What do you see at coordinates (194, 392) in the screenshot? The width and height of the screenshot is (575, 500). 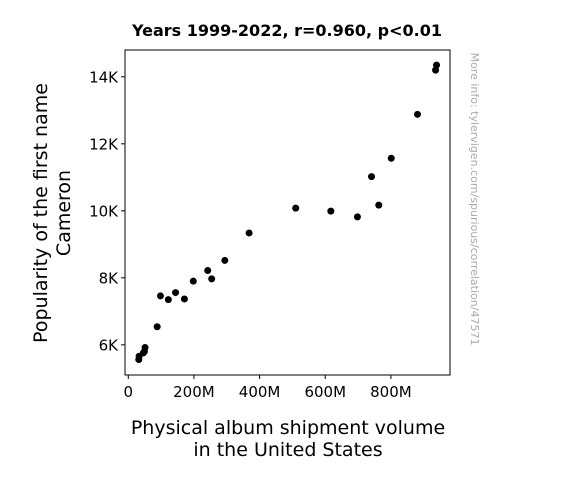 I see `x-tick-label: 200M` at bounding box center [194, 392].